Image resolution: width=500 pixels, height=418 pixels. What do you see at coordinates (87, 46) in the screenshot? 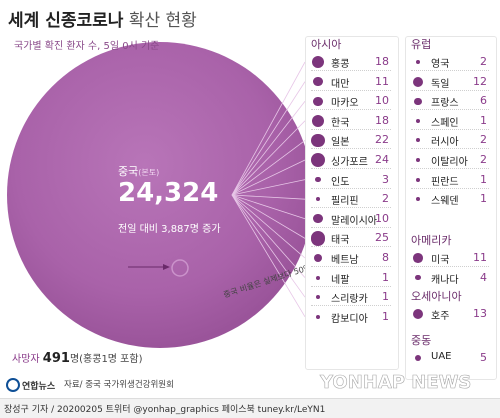
I see `subtitle: 국가별 확진 환자 수, 5일 0시 기준` at bounding box center [87, 46].